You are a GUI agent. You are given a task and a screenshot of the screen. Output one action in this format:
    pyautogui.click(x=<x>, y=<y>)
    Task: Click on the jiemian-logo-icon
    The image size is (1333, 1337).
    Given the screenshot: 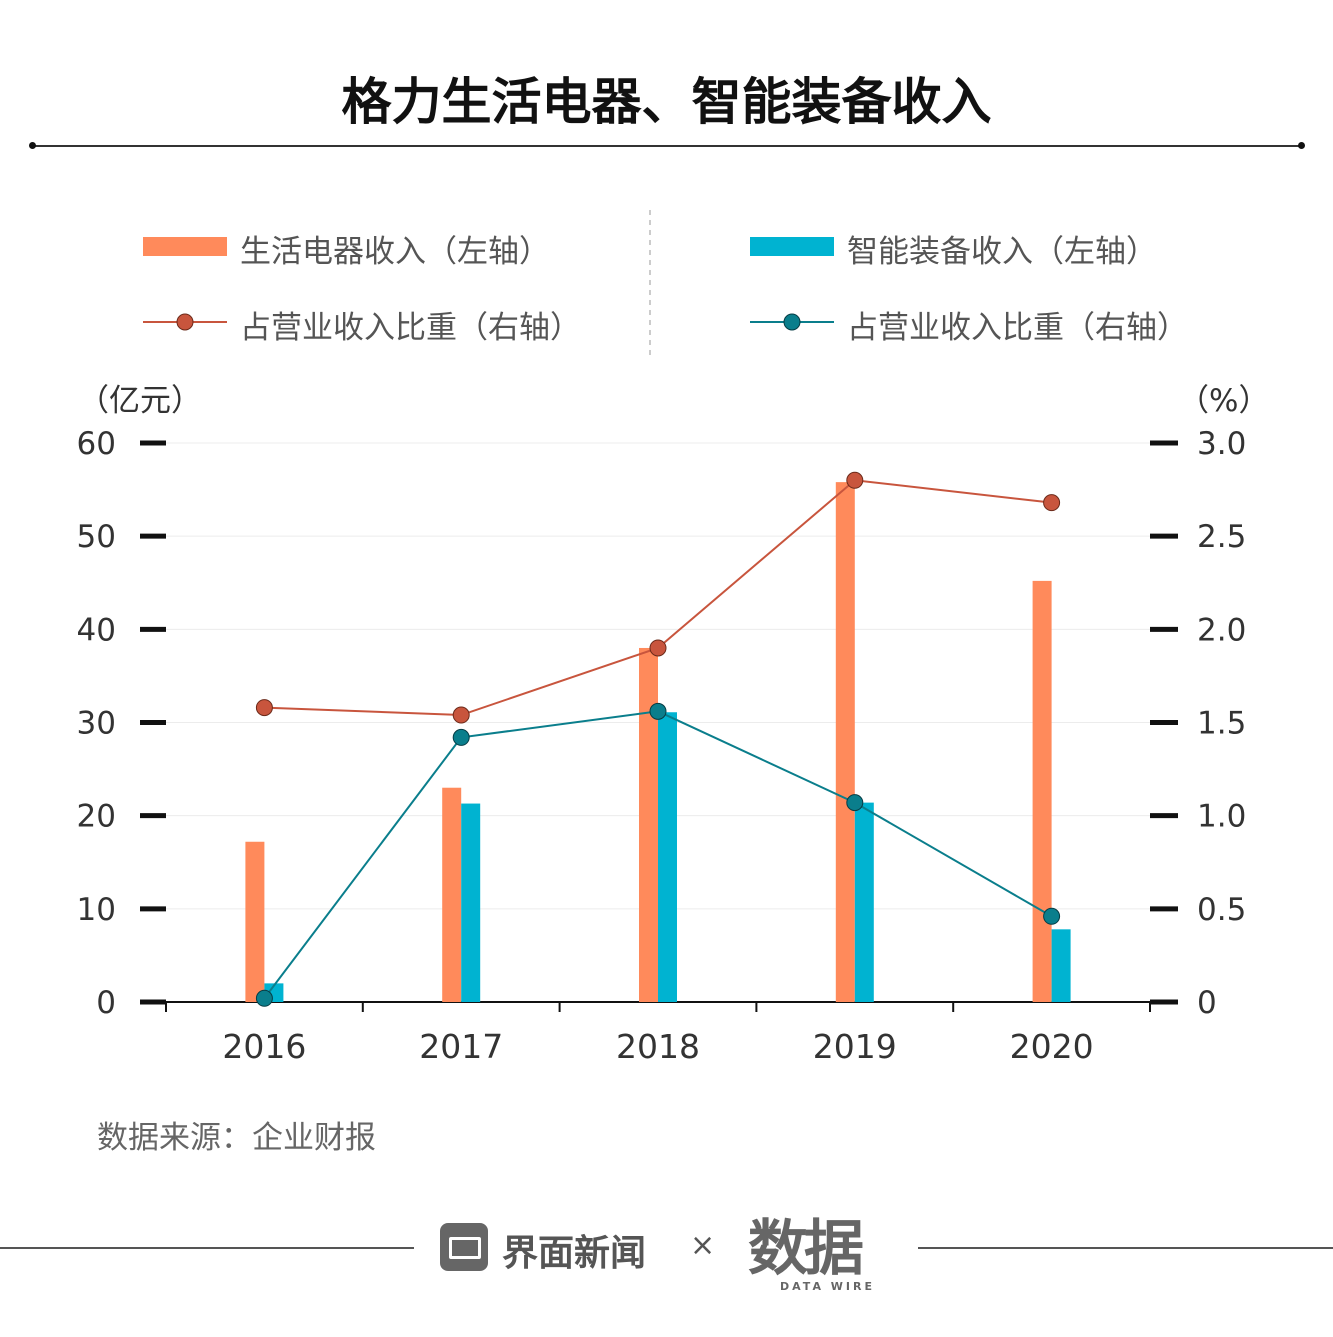 What is the action you would take?
    pyautogui.click(x=464, y=1247)
    